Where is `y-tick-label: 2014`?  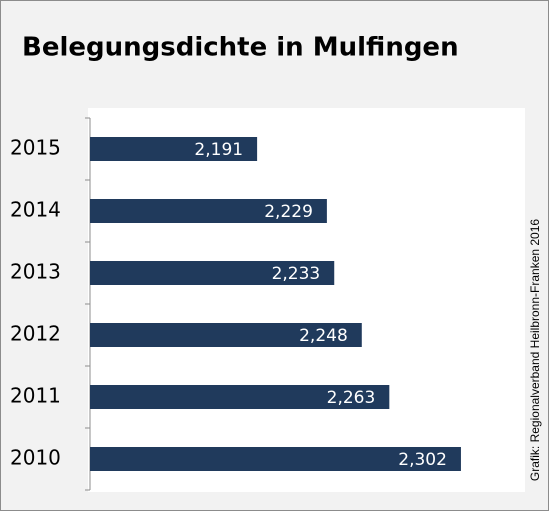
y-tick-label: 2014 is located at coordinates (35, 210).